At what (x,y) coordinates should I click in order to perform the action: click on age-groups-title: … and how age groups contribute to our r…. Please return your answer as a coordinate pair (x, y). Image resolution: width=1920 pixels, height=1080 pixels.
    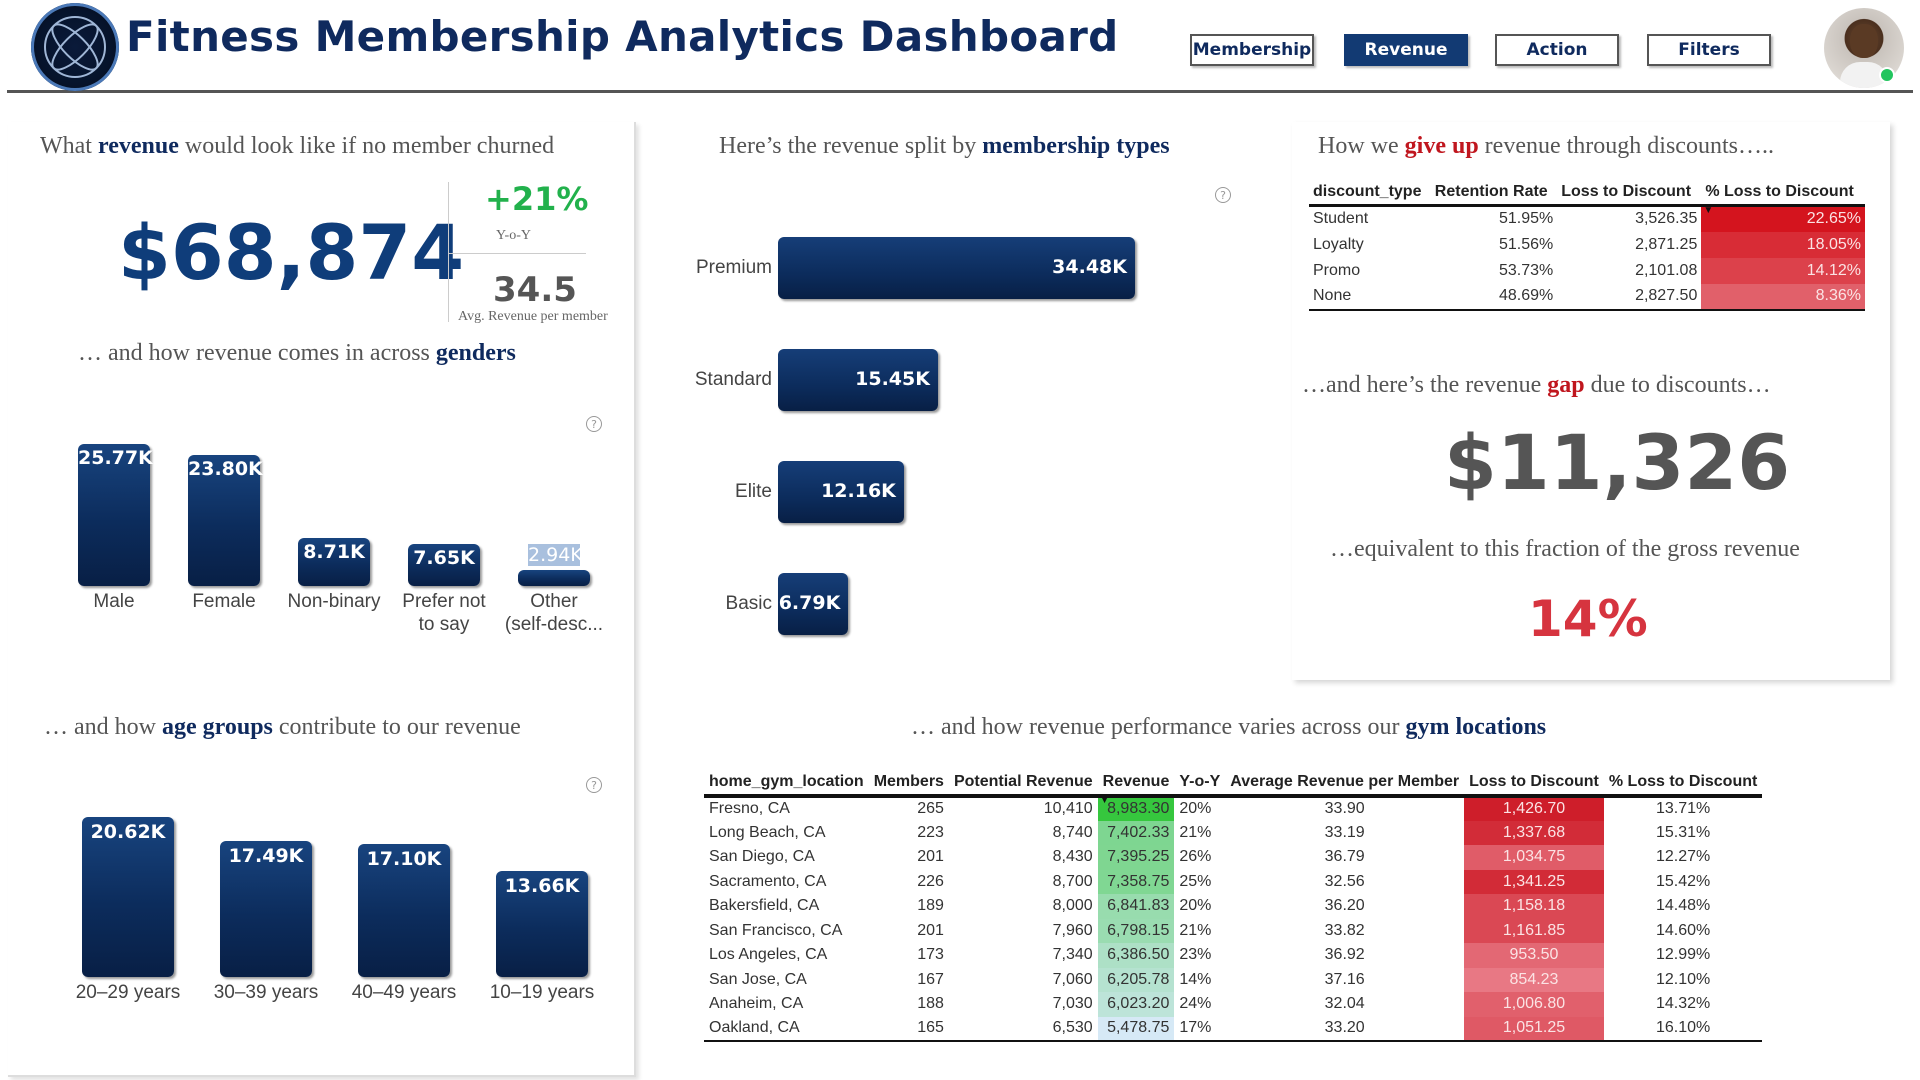
    Looking at the image, I should click on (282, 727).